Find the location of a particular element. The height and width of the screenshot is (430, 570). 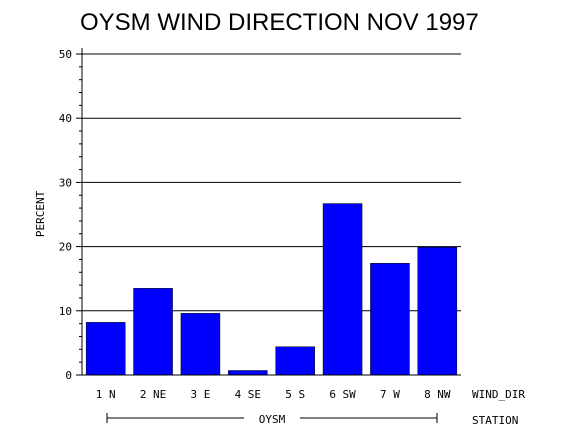

y-tick-label: 40 is located at coordinates (65, 118).